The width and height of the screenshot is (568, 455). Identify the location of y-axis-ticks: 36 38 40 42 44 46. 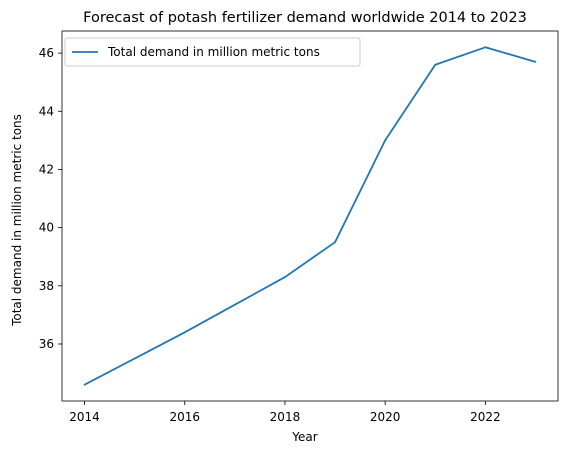
(50, 198).